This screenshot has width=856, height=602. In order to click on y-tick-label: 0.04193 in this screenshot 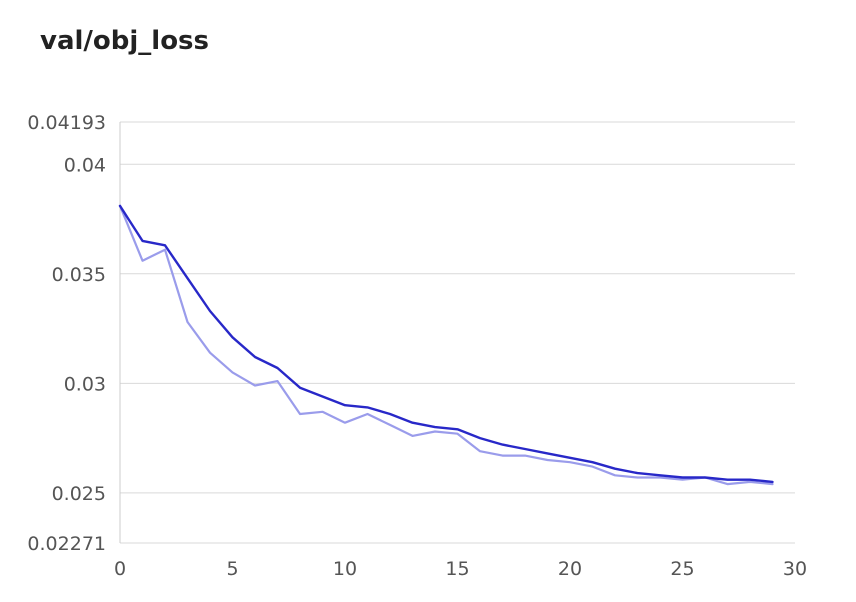, I will do `click(66, 123)`.